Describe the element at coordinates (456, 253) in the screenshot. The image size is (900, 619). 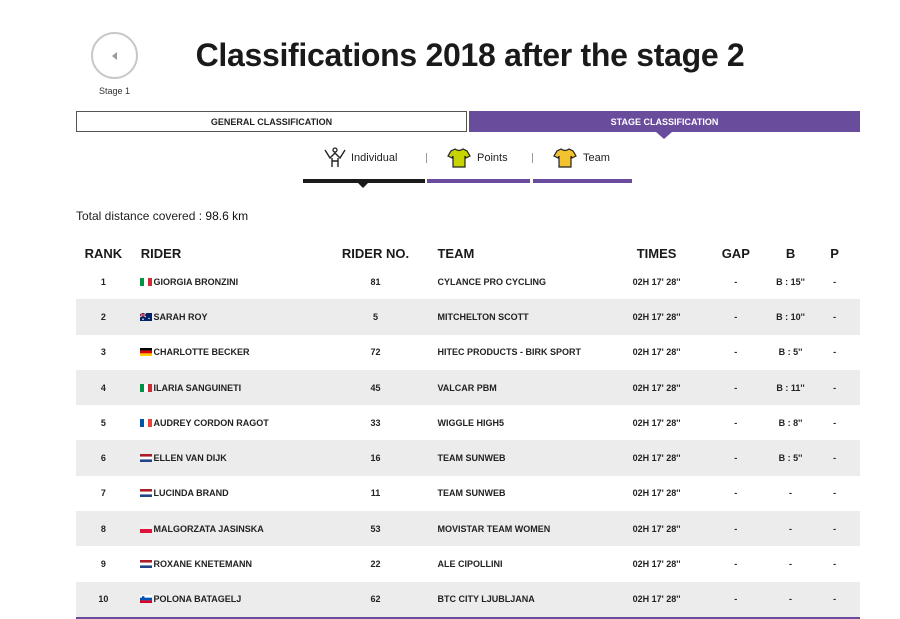
I see `column-header-team: TEAM` at that location.